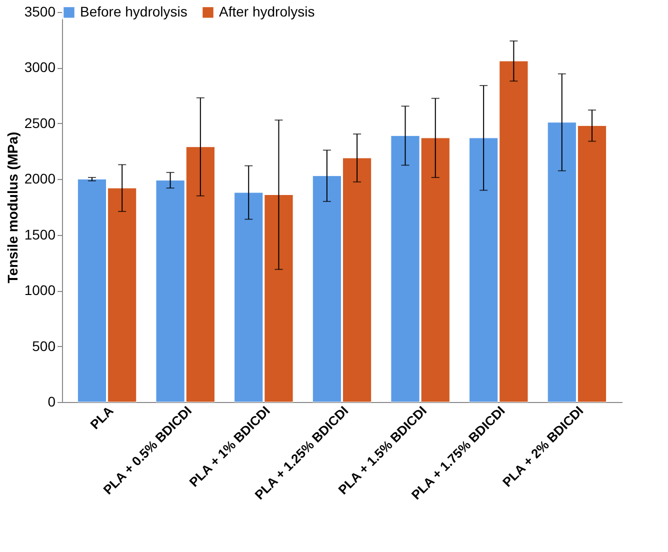  What do you see at coordinates (40, 67) in the screenshot?
I see `y-tick-label: 3000` at bounding box center [40, 67].